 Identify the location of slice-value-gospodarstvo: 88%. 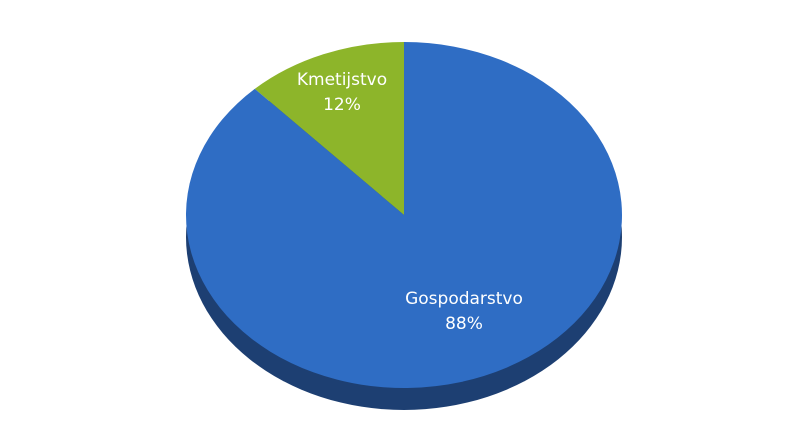
(464, 324).